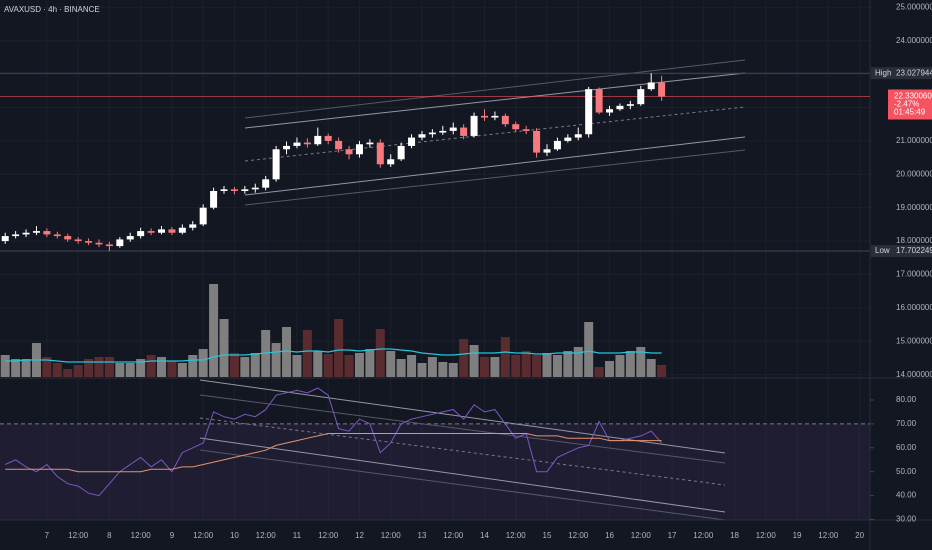  I want to click on y-tick-label: 60.00, so click(906, 447).